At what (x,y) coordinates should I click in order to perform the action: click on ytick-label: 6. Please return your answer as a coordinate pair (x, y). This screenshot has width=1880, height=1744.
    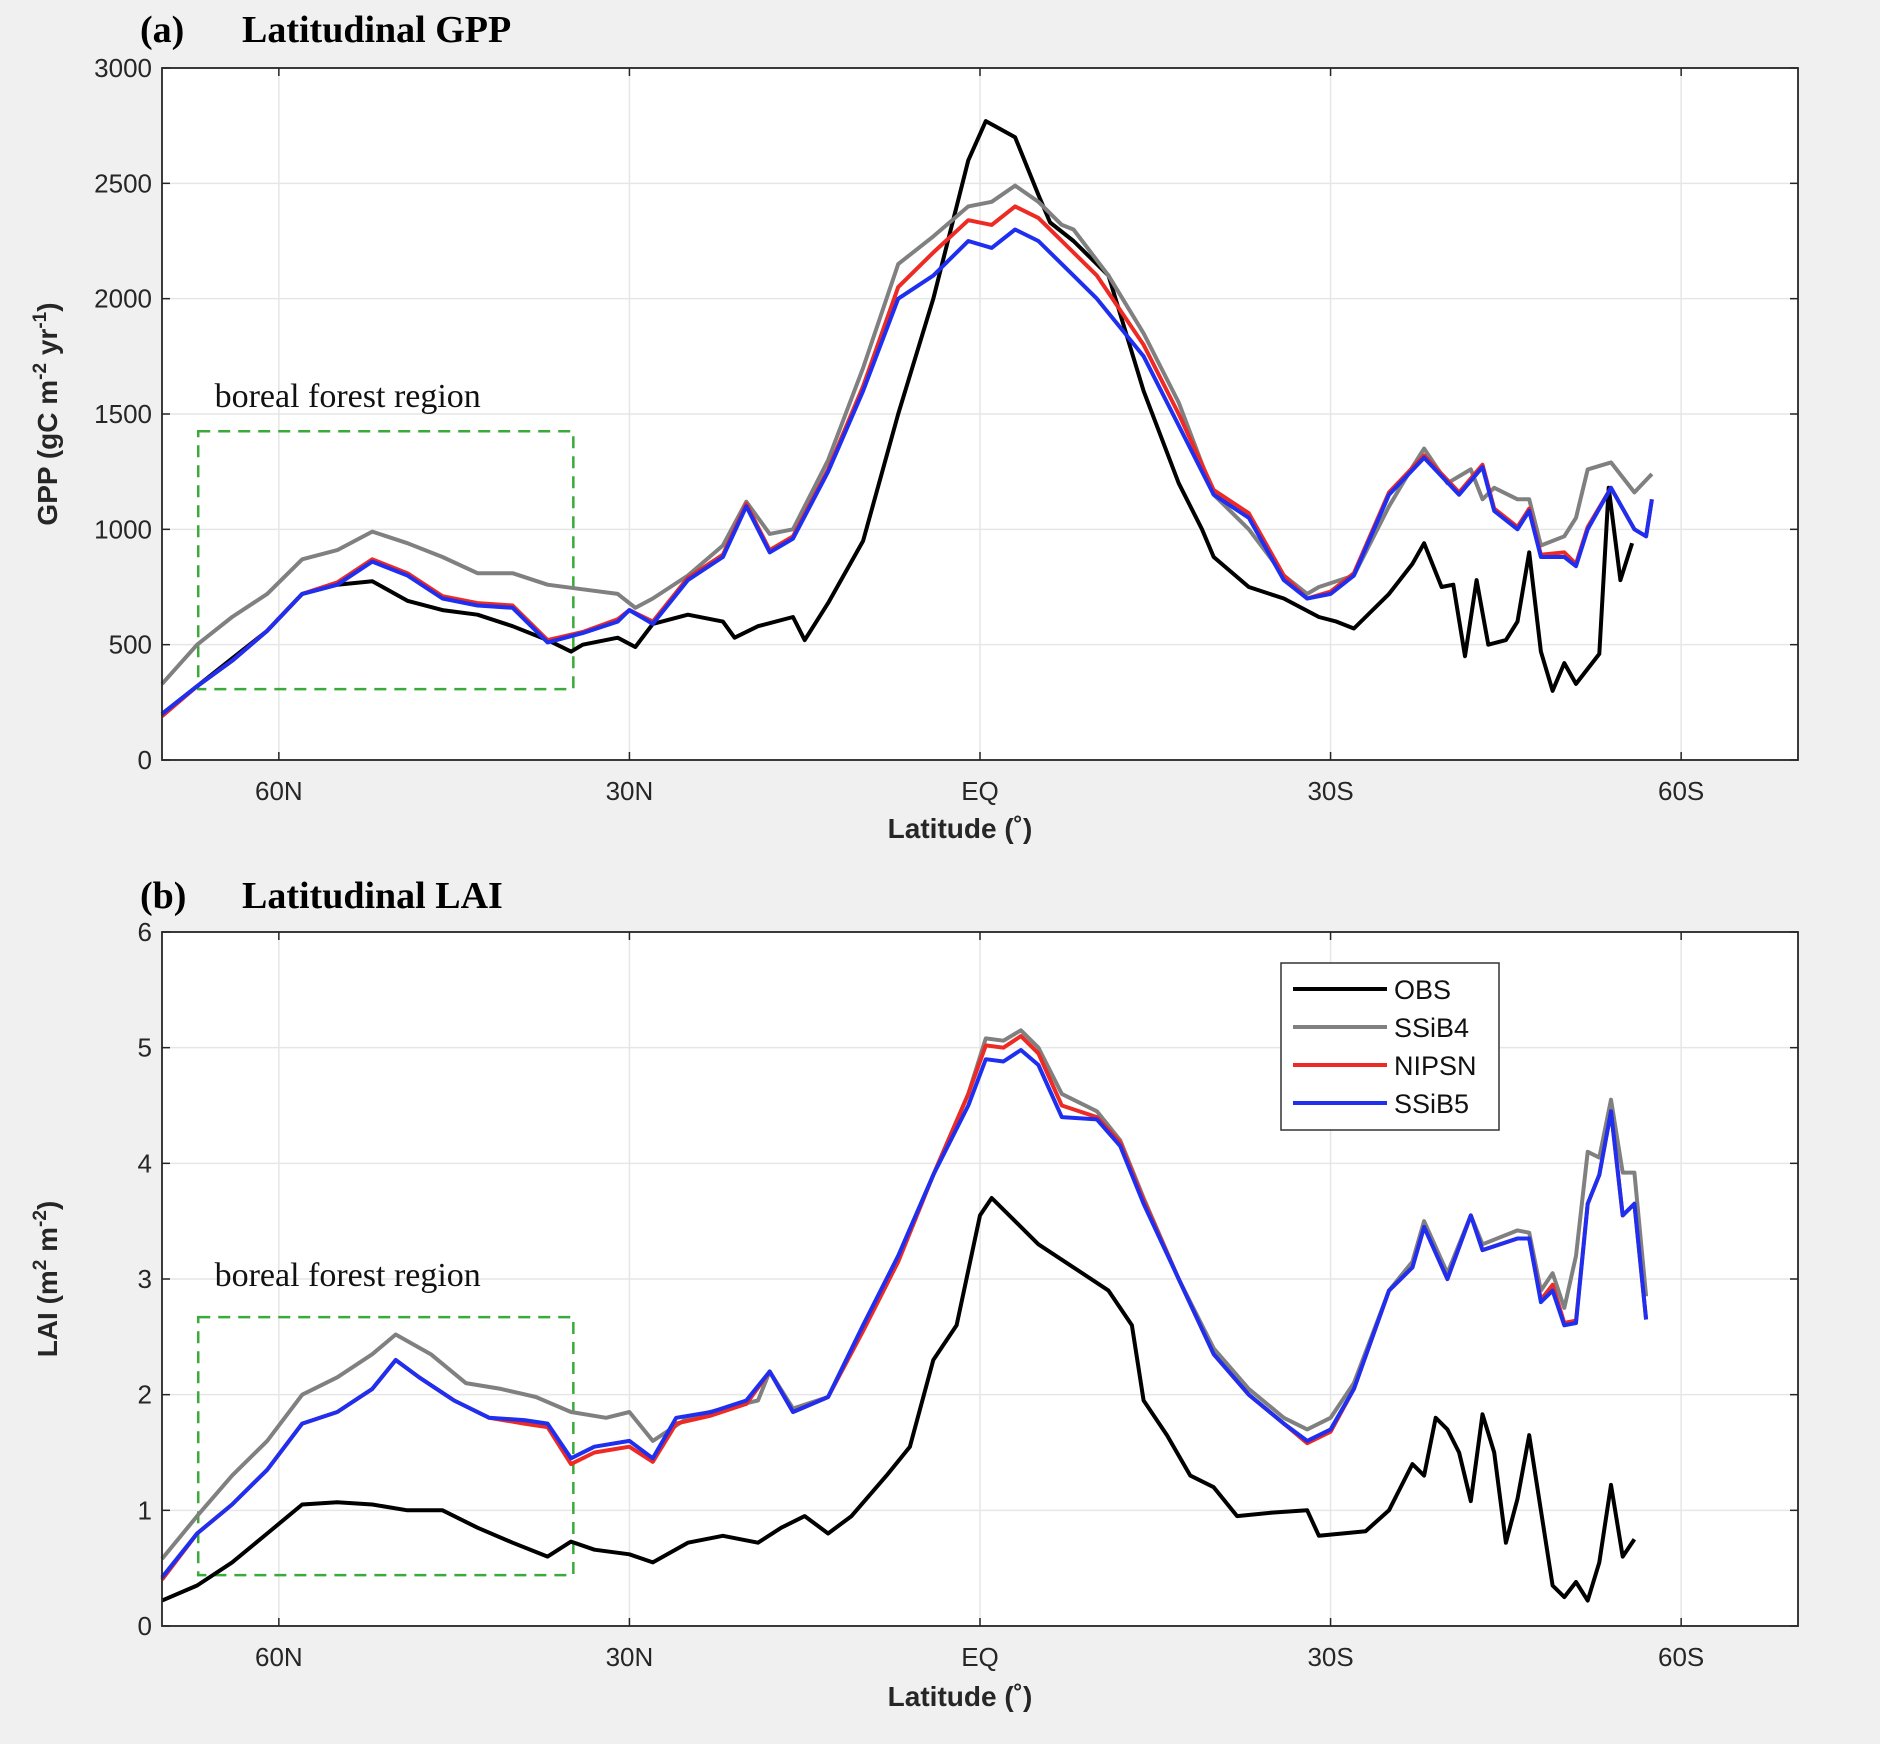
    Looking at the image, I should click on (145, 932).